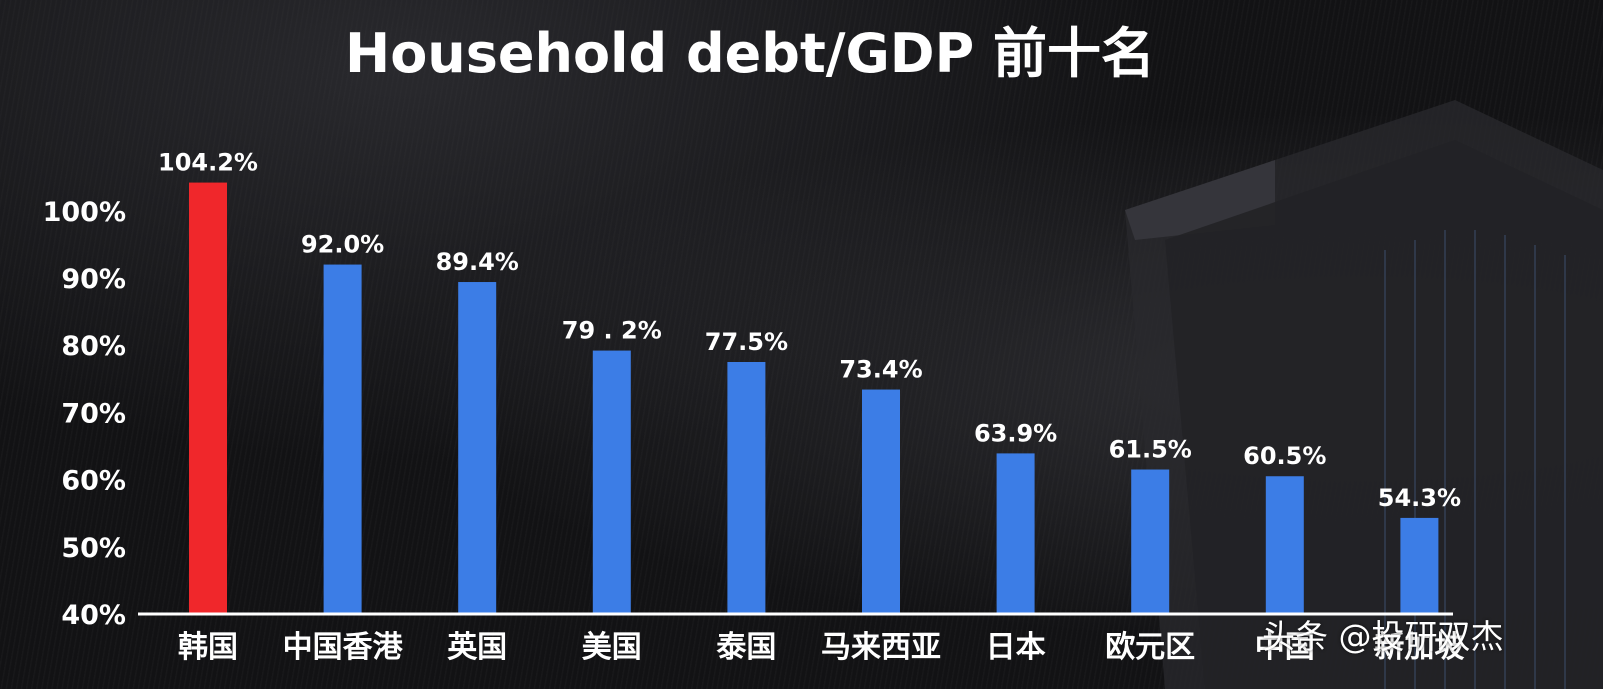 The height and width of the screenshot is (689, 1603). What do you see at coordinates (477, 262) in the screenshot?
I see `bar-value-label: 89.4%` at bounding box center [477, 262].